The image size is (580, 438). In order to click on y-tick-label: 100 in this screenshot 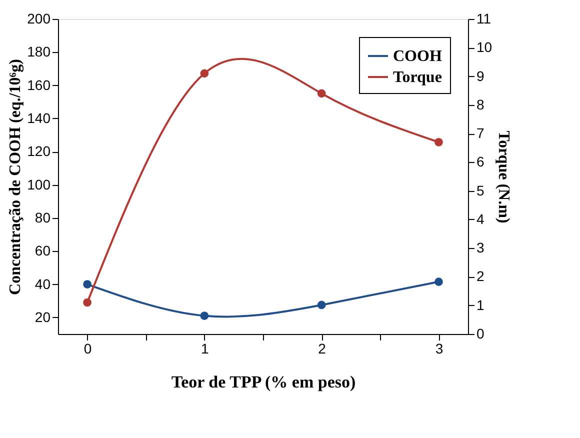, I will do `click(39, 184)`.